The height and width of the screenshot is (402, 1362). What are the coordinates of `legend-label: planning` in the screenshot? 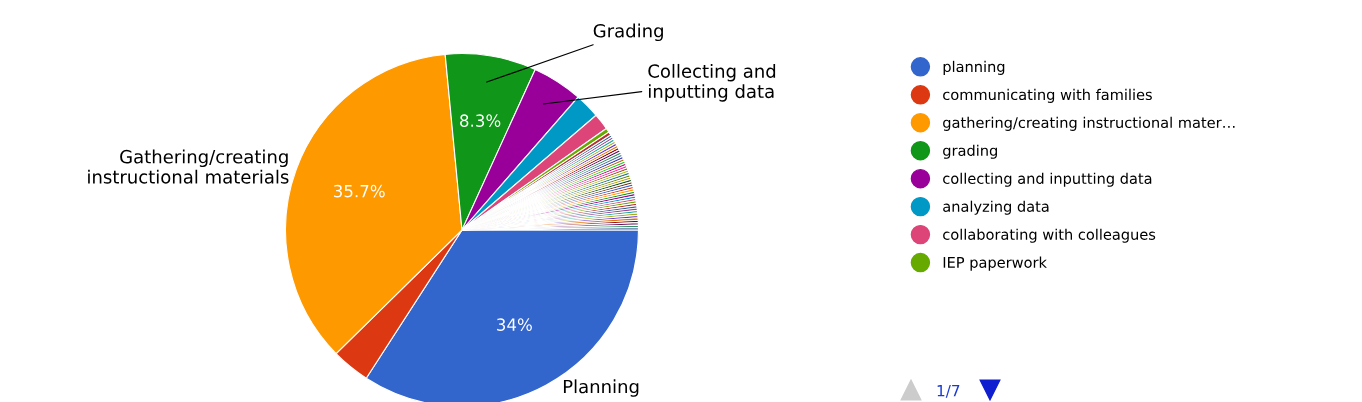 It's located at (974, 67).